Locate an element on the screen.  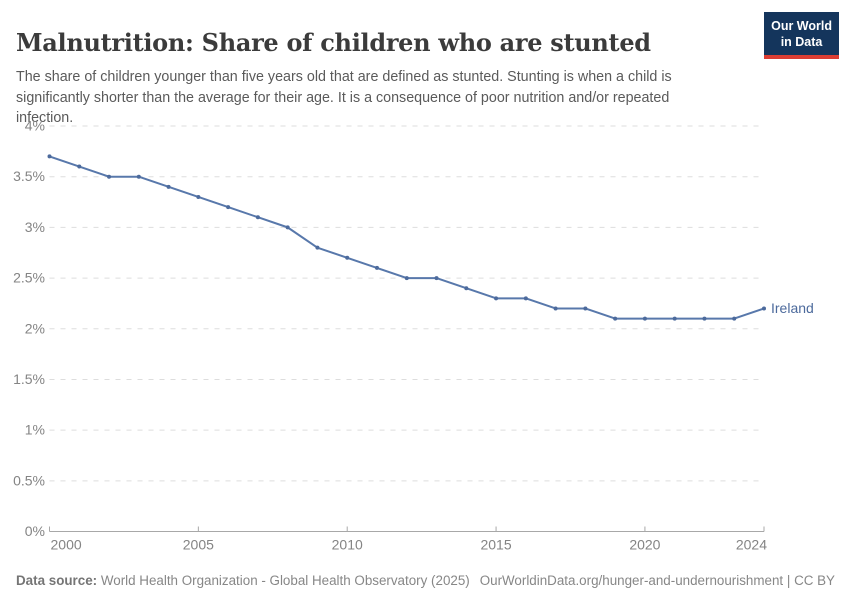
entity-label-ireland: Ireland is located at coordinates (792, 308).